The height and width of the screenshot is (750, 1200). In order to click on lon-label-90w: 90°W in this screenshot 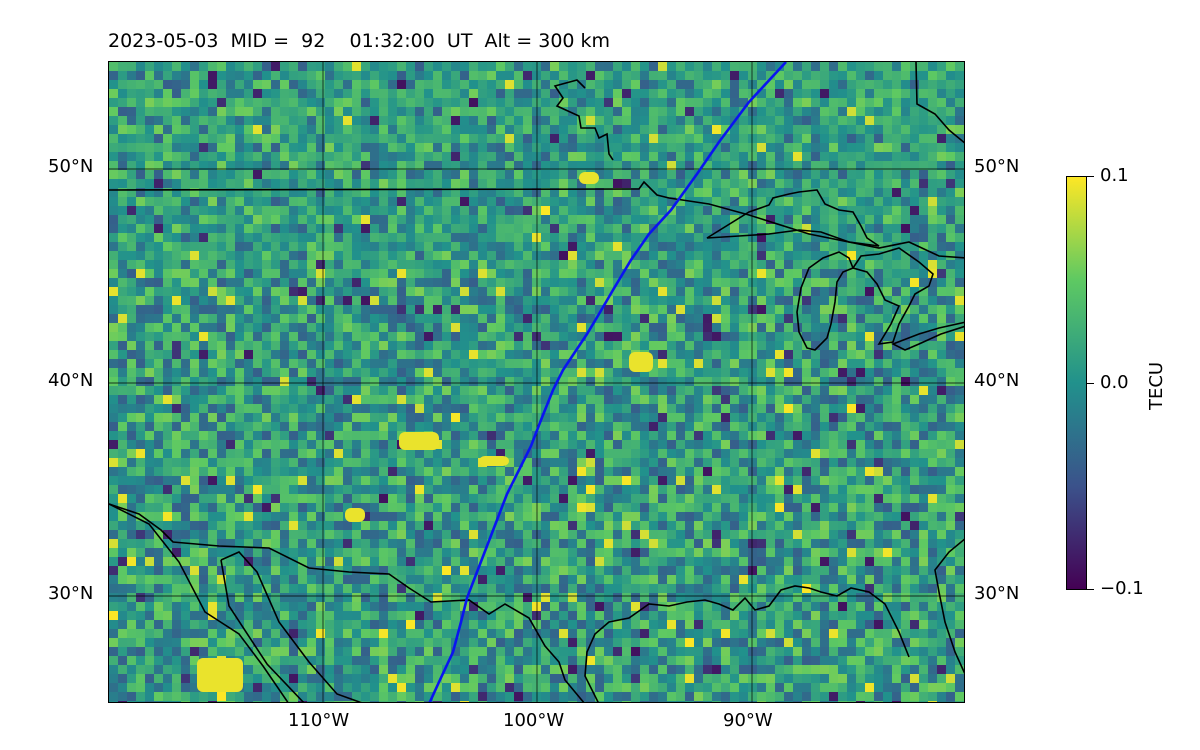, I will do `click(748, 720)`.